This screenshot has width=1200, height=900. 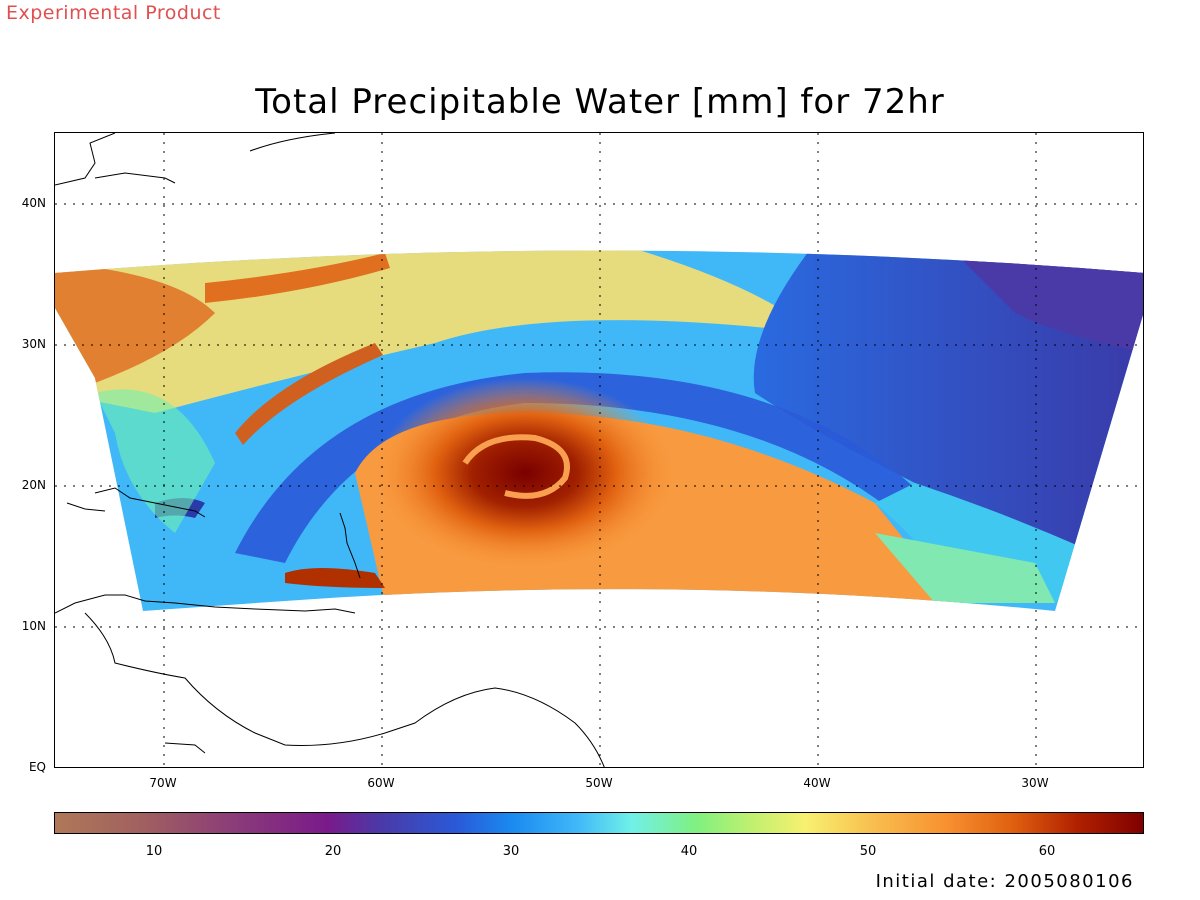 I want to click on lon-label-30w: 30W, so click(x=1035, y=783).